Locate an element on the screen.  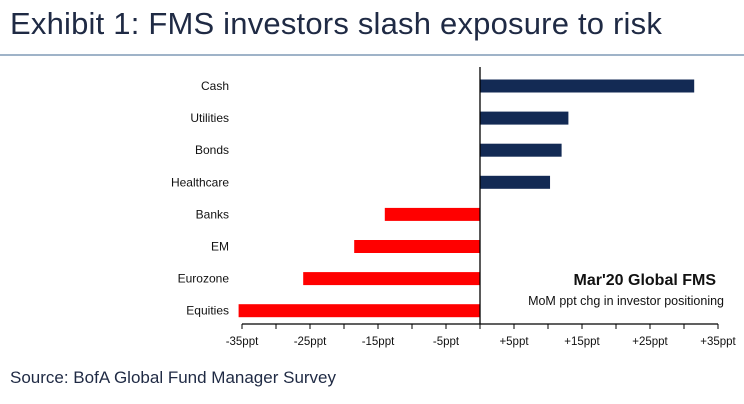
x-tick-label: +15ppt is located at coordinates (582, 342).